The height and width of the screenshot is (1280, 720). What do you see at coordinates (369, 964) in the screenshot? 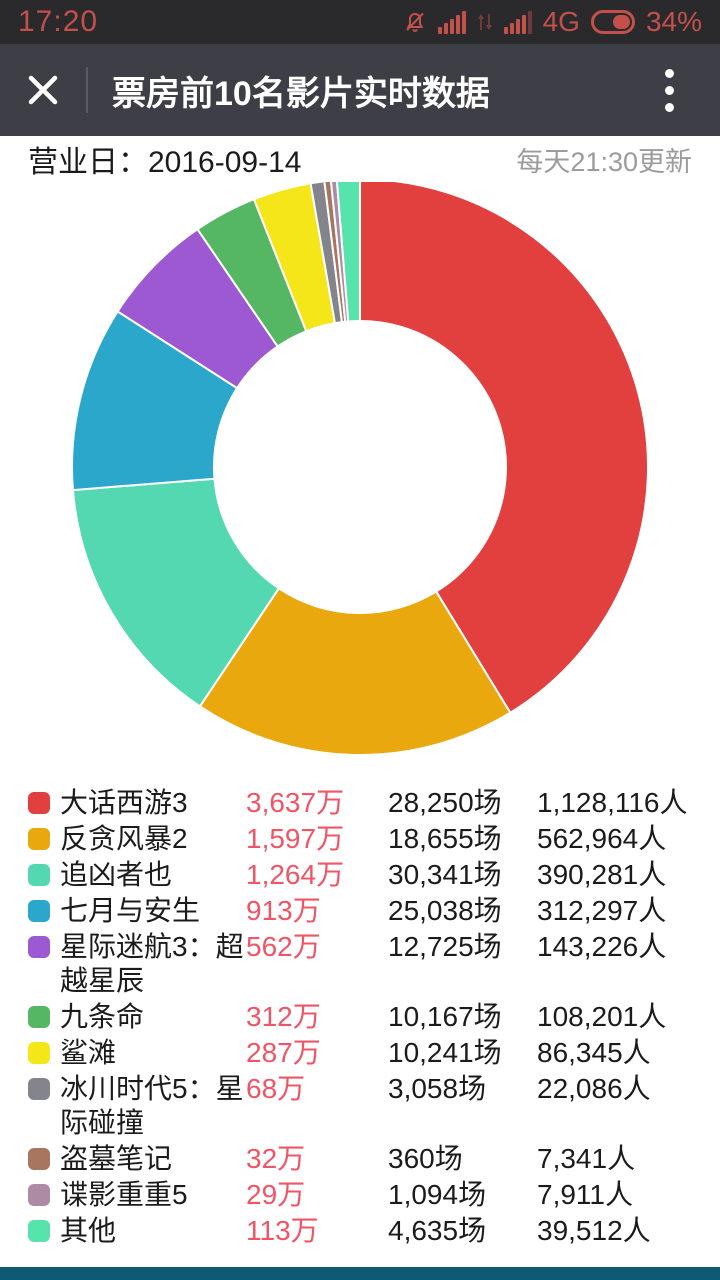
I see `legend-row: 星际迷航3：超越星辰 562万 12,725场 143,226人` at bounding box center [369, 964].